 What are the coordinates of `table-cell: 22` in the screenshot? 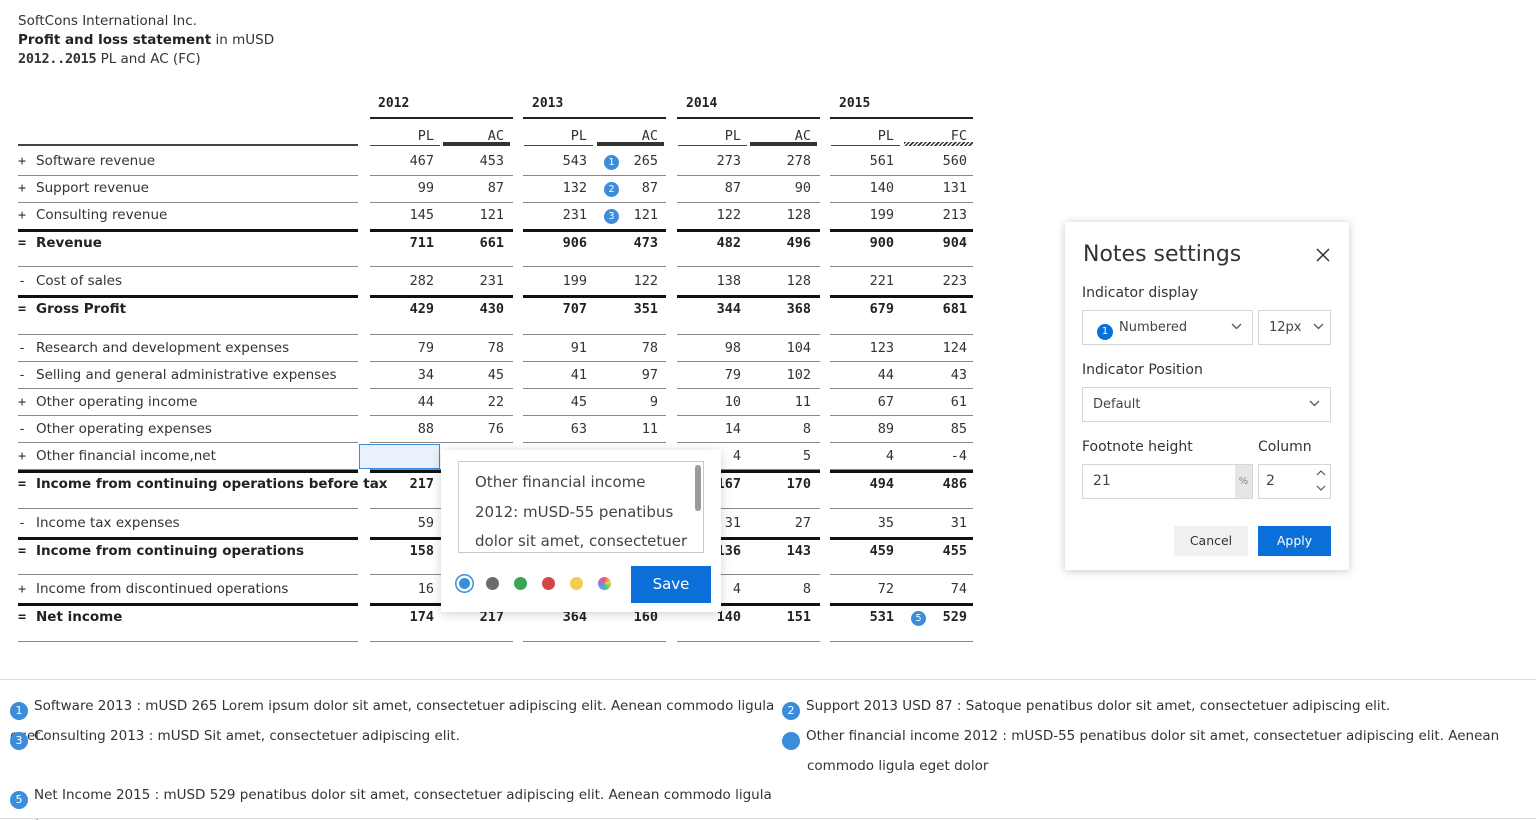 It's located at (495, 402).